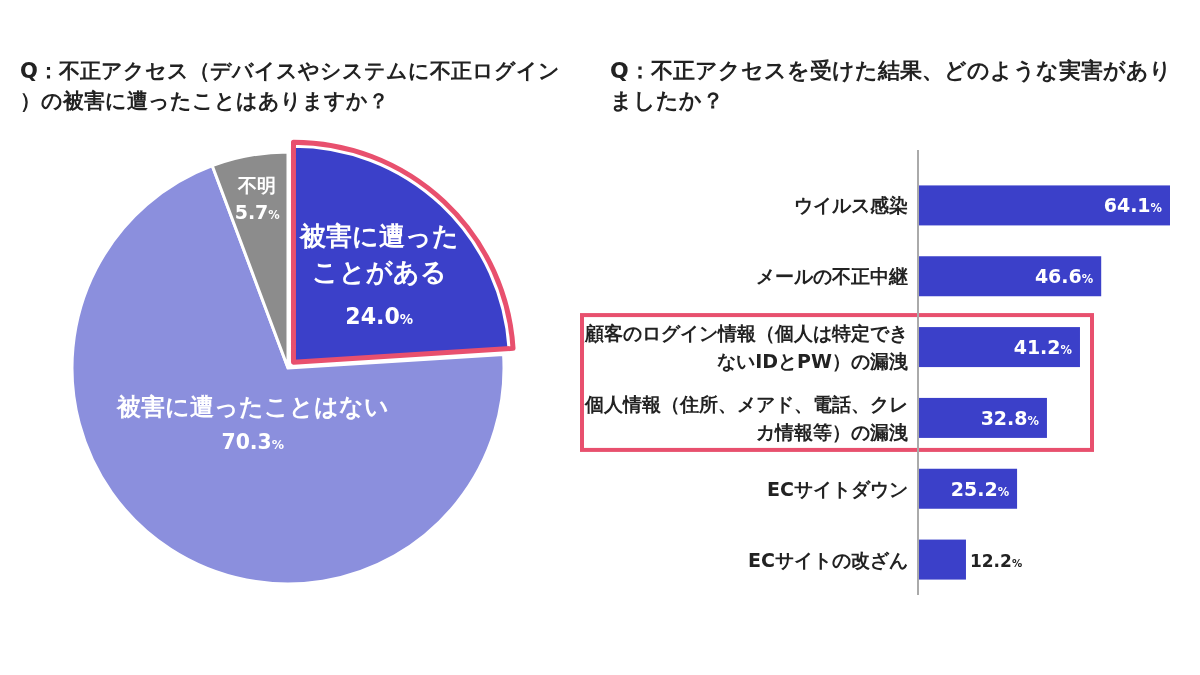  Describe the element at coordinates (746, 347) in the screenshot. I see `y-tick-label: 顧客のログイン情報（個人は特定できないIDとPW）の漏洩` at that location.